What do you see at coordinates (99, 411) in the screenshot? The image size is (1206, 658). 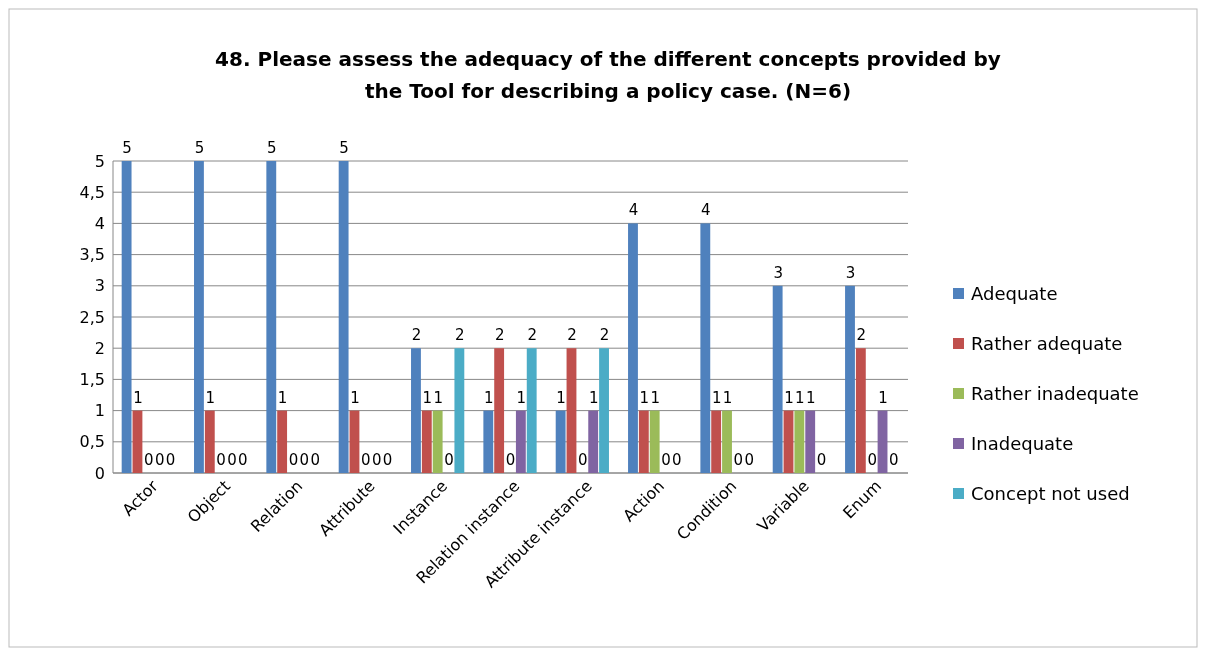 I see `y-tick-label: 1` at bounding box center [99, 411].